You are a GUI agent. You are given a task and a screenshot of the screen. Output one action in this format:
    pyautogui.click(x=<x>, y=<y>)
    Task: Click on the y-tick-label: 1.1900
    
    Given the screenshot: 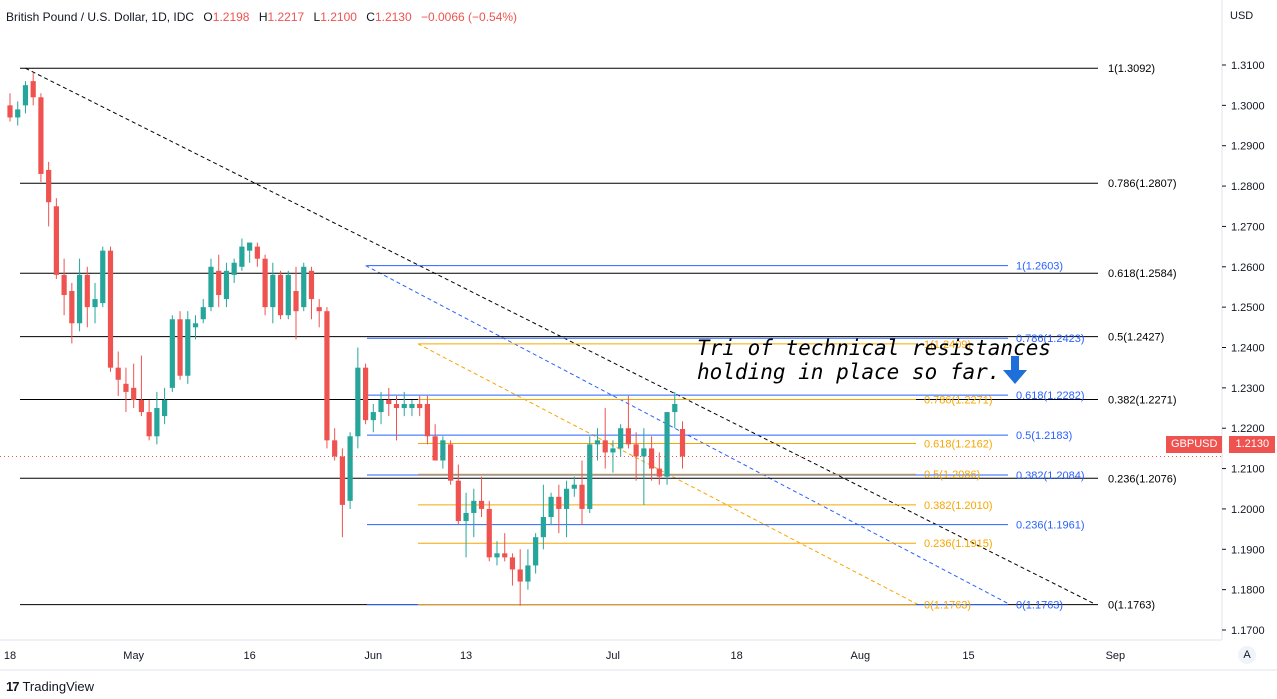 What is the action you would take?
    pyautogui.click(x=1248, y=550)
    